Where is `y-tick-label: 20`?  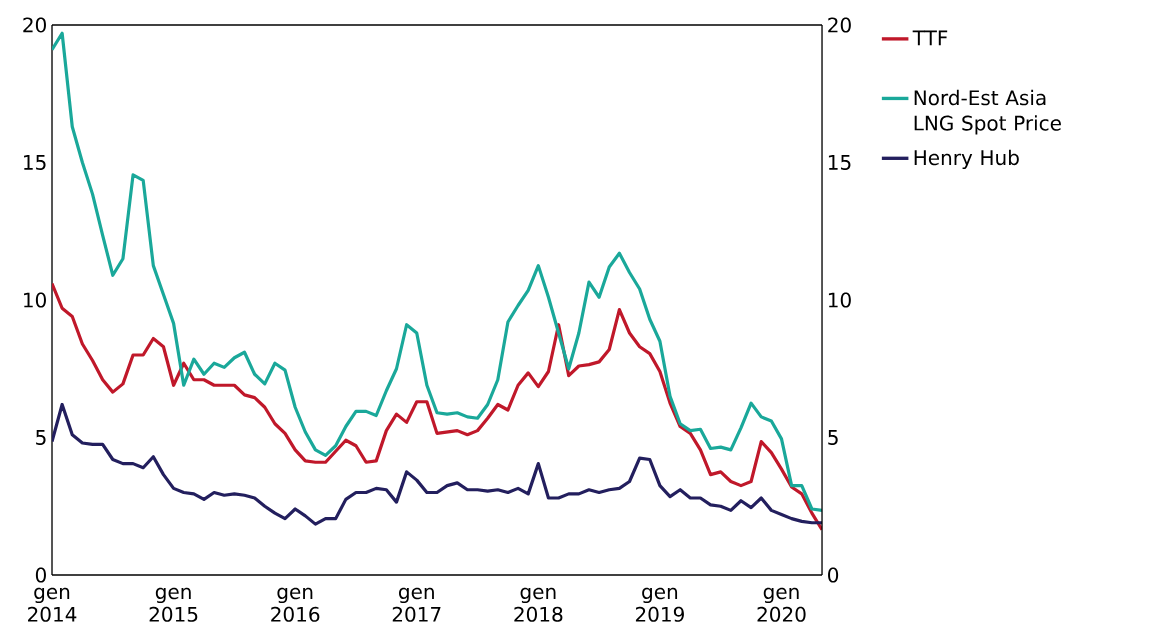
y-tick-label: 20 is located at coordinates (34, 25).